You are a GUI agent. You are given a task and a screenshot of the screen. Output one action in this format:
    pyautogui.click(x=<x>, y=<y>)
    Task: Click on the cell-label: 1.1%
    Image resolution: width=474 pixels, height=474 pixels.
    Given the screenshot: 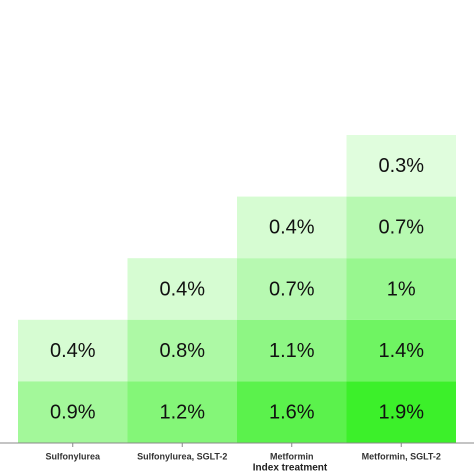 What is the action you would take?
    pyautogui.click(x=292, y=351)
    